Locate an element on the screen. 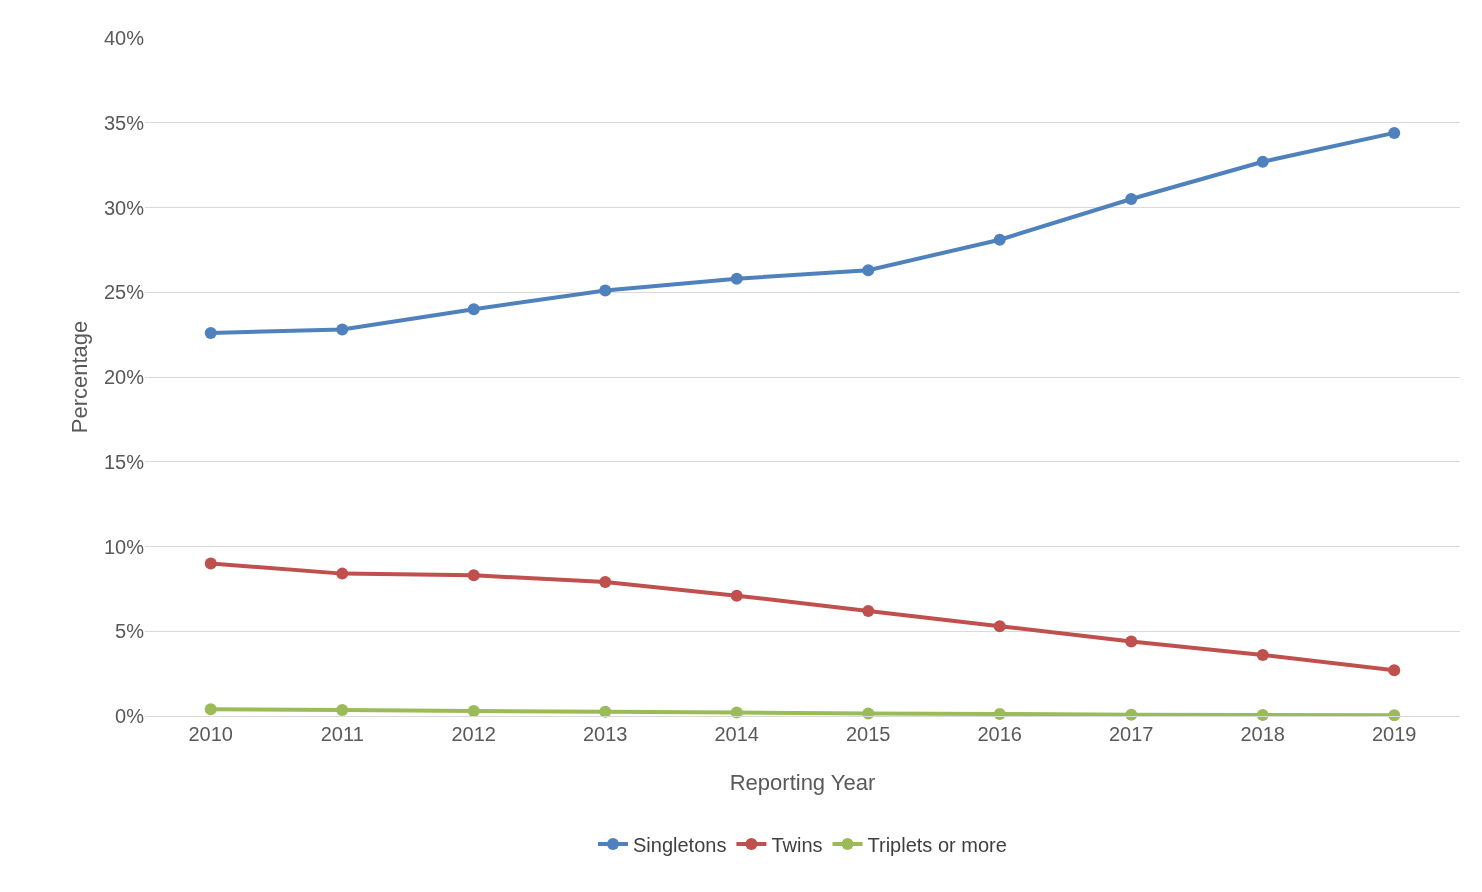 The image size is (1482, 892). x-axis-title: Reporting Year is located at coordinates (802, 782).